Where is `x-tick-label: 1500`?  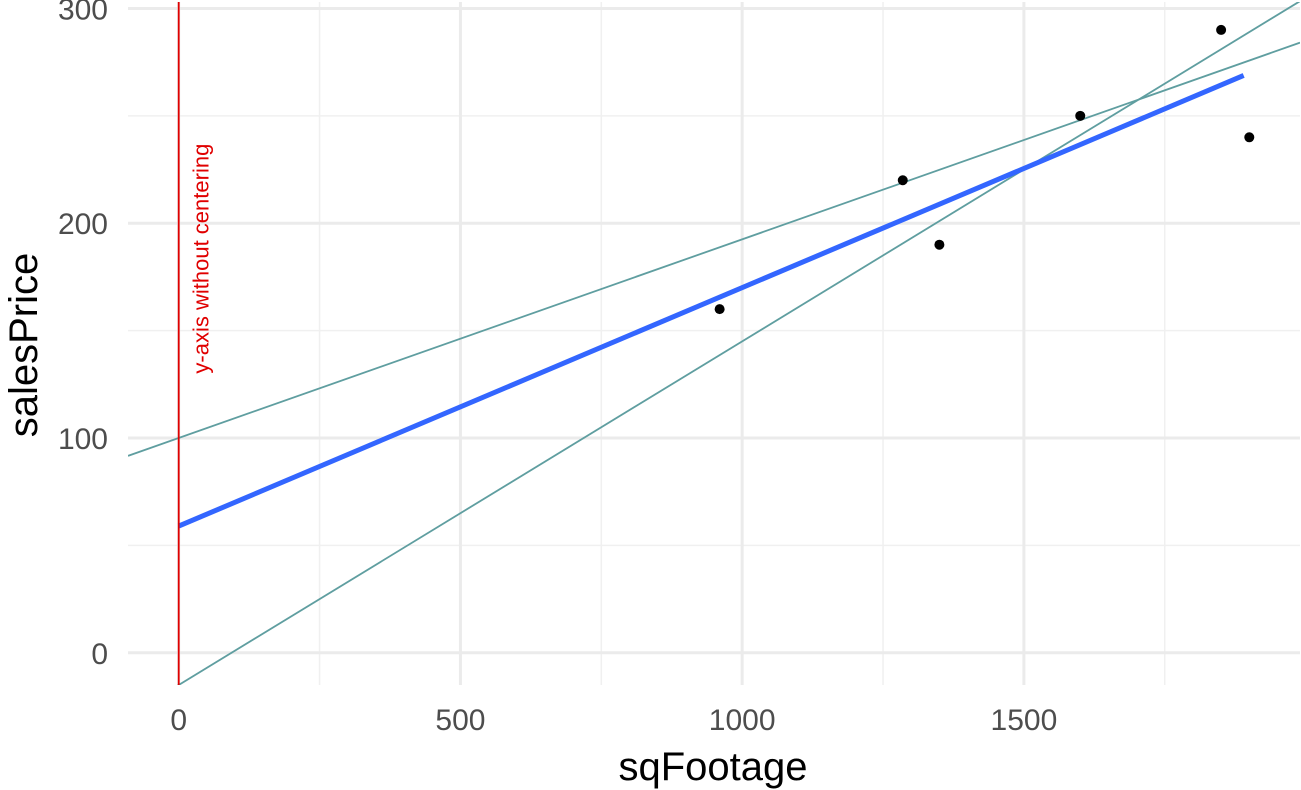
x-tick-label: 1500 is located at coordinates (1024, 720).